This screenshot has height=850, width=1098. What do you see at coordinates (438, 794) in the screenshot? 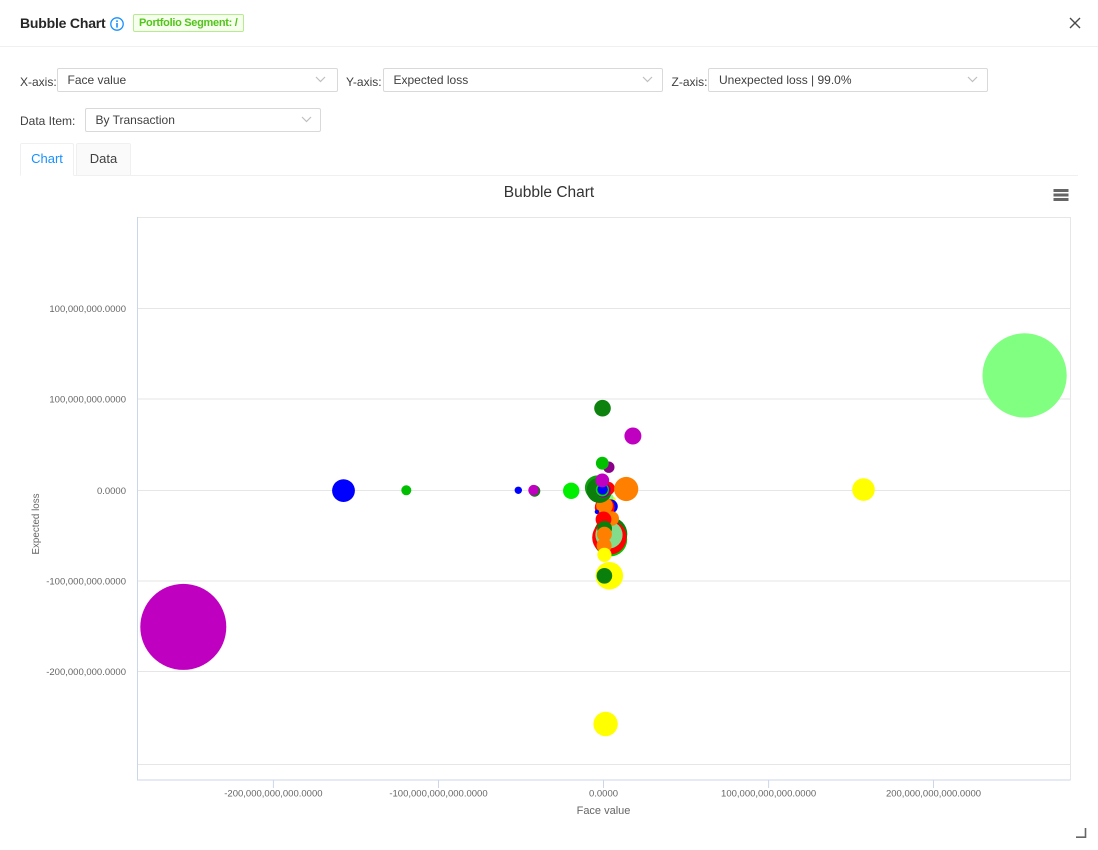
I see `svg-text: -100,000,000,000.0000` at bounding box center [438, 794].